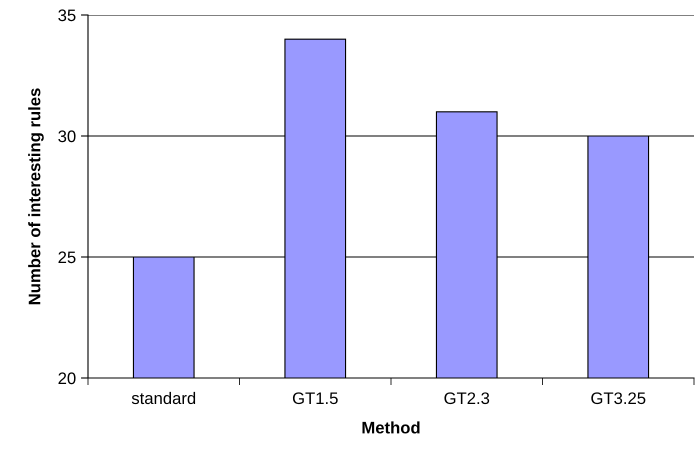  What do you see at coordinates (67, 378) in the screenshot?
I see `y-tick-label: 20` at bounding box center [67, 378].